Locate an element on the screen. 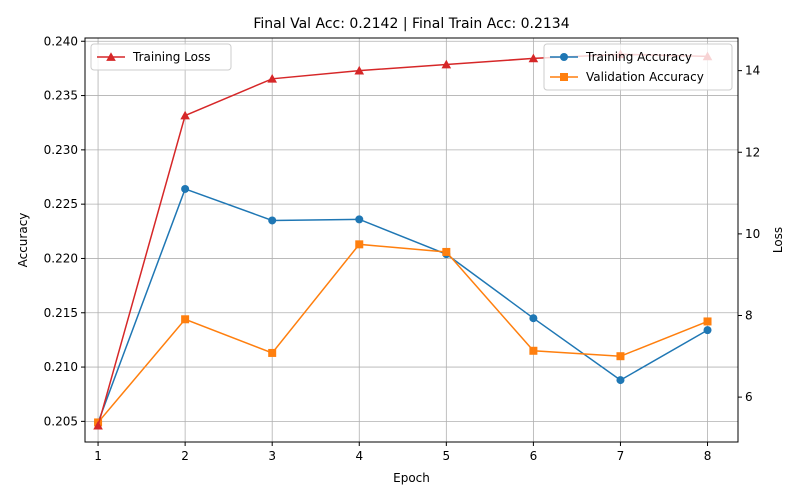 The image size is (800, 500). x-tick-label: 1 is located at coordinates (98, 456).